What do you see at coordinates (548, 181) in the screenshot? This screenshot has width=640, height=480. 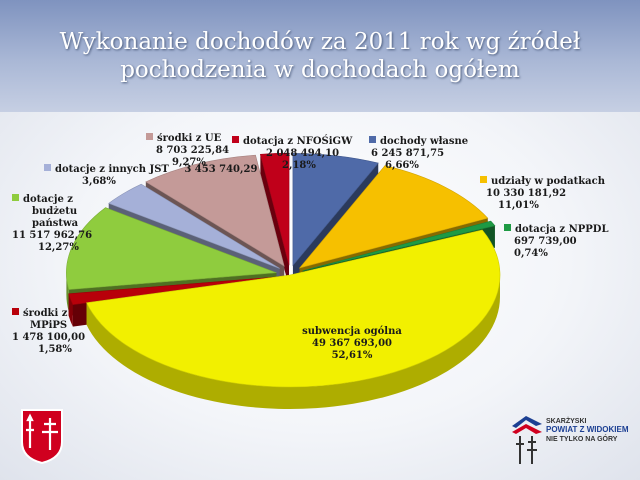 I see `label-name: udziały w podatkach` at bounding box center [548, 181].